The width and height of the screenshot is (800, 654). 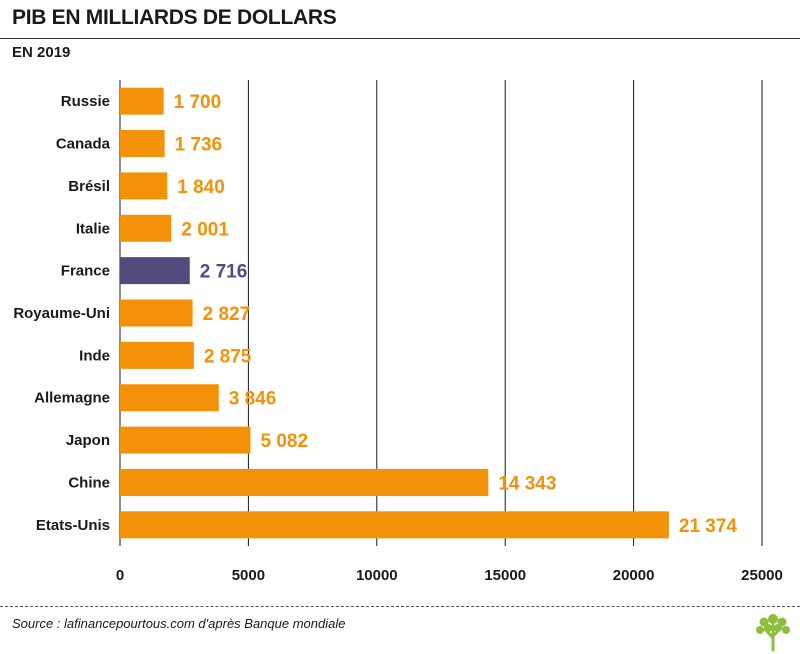 What do you see at coordinates (88, 440) in the screenshot?
I see `category-label: Japon` at bounding box center [88, 440].